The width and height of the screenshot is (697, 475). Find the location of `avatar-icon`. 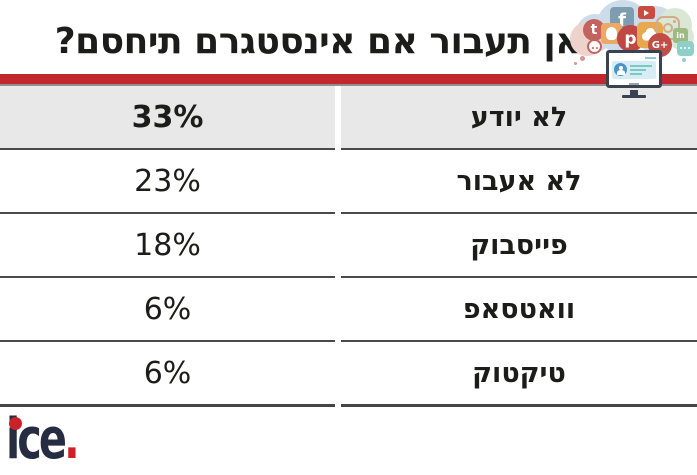

avatar-icon is located at coordinates (620, 69).